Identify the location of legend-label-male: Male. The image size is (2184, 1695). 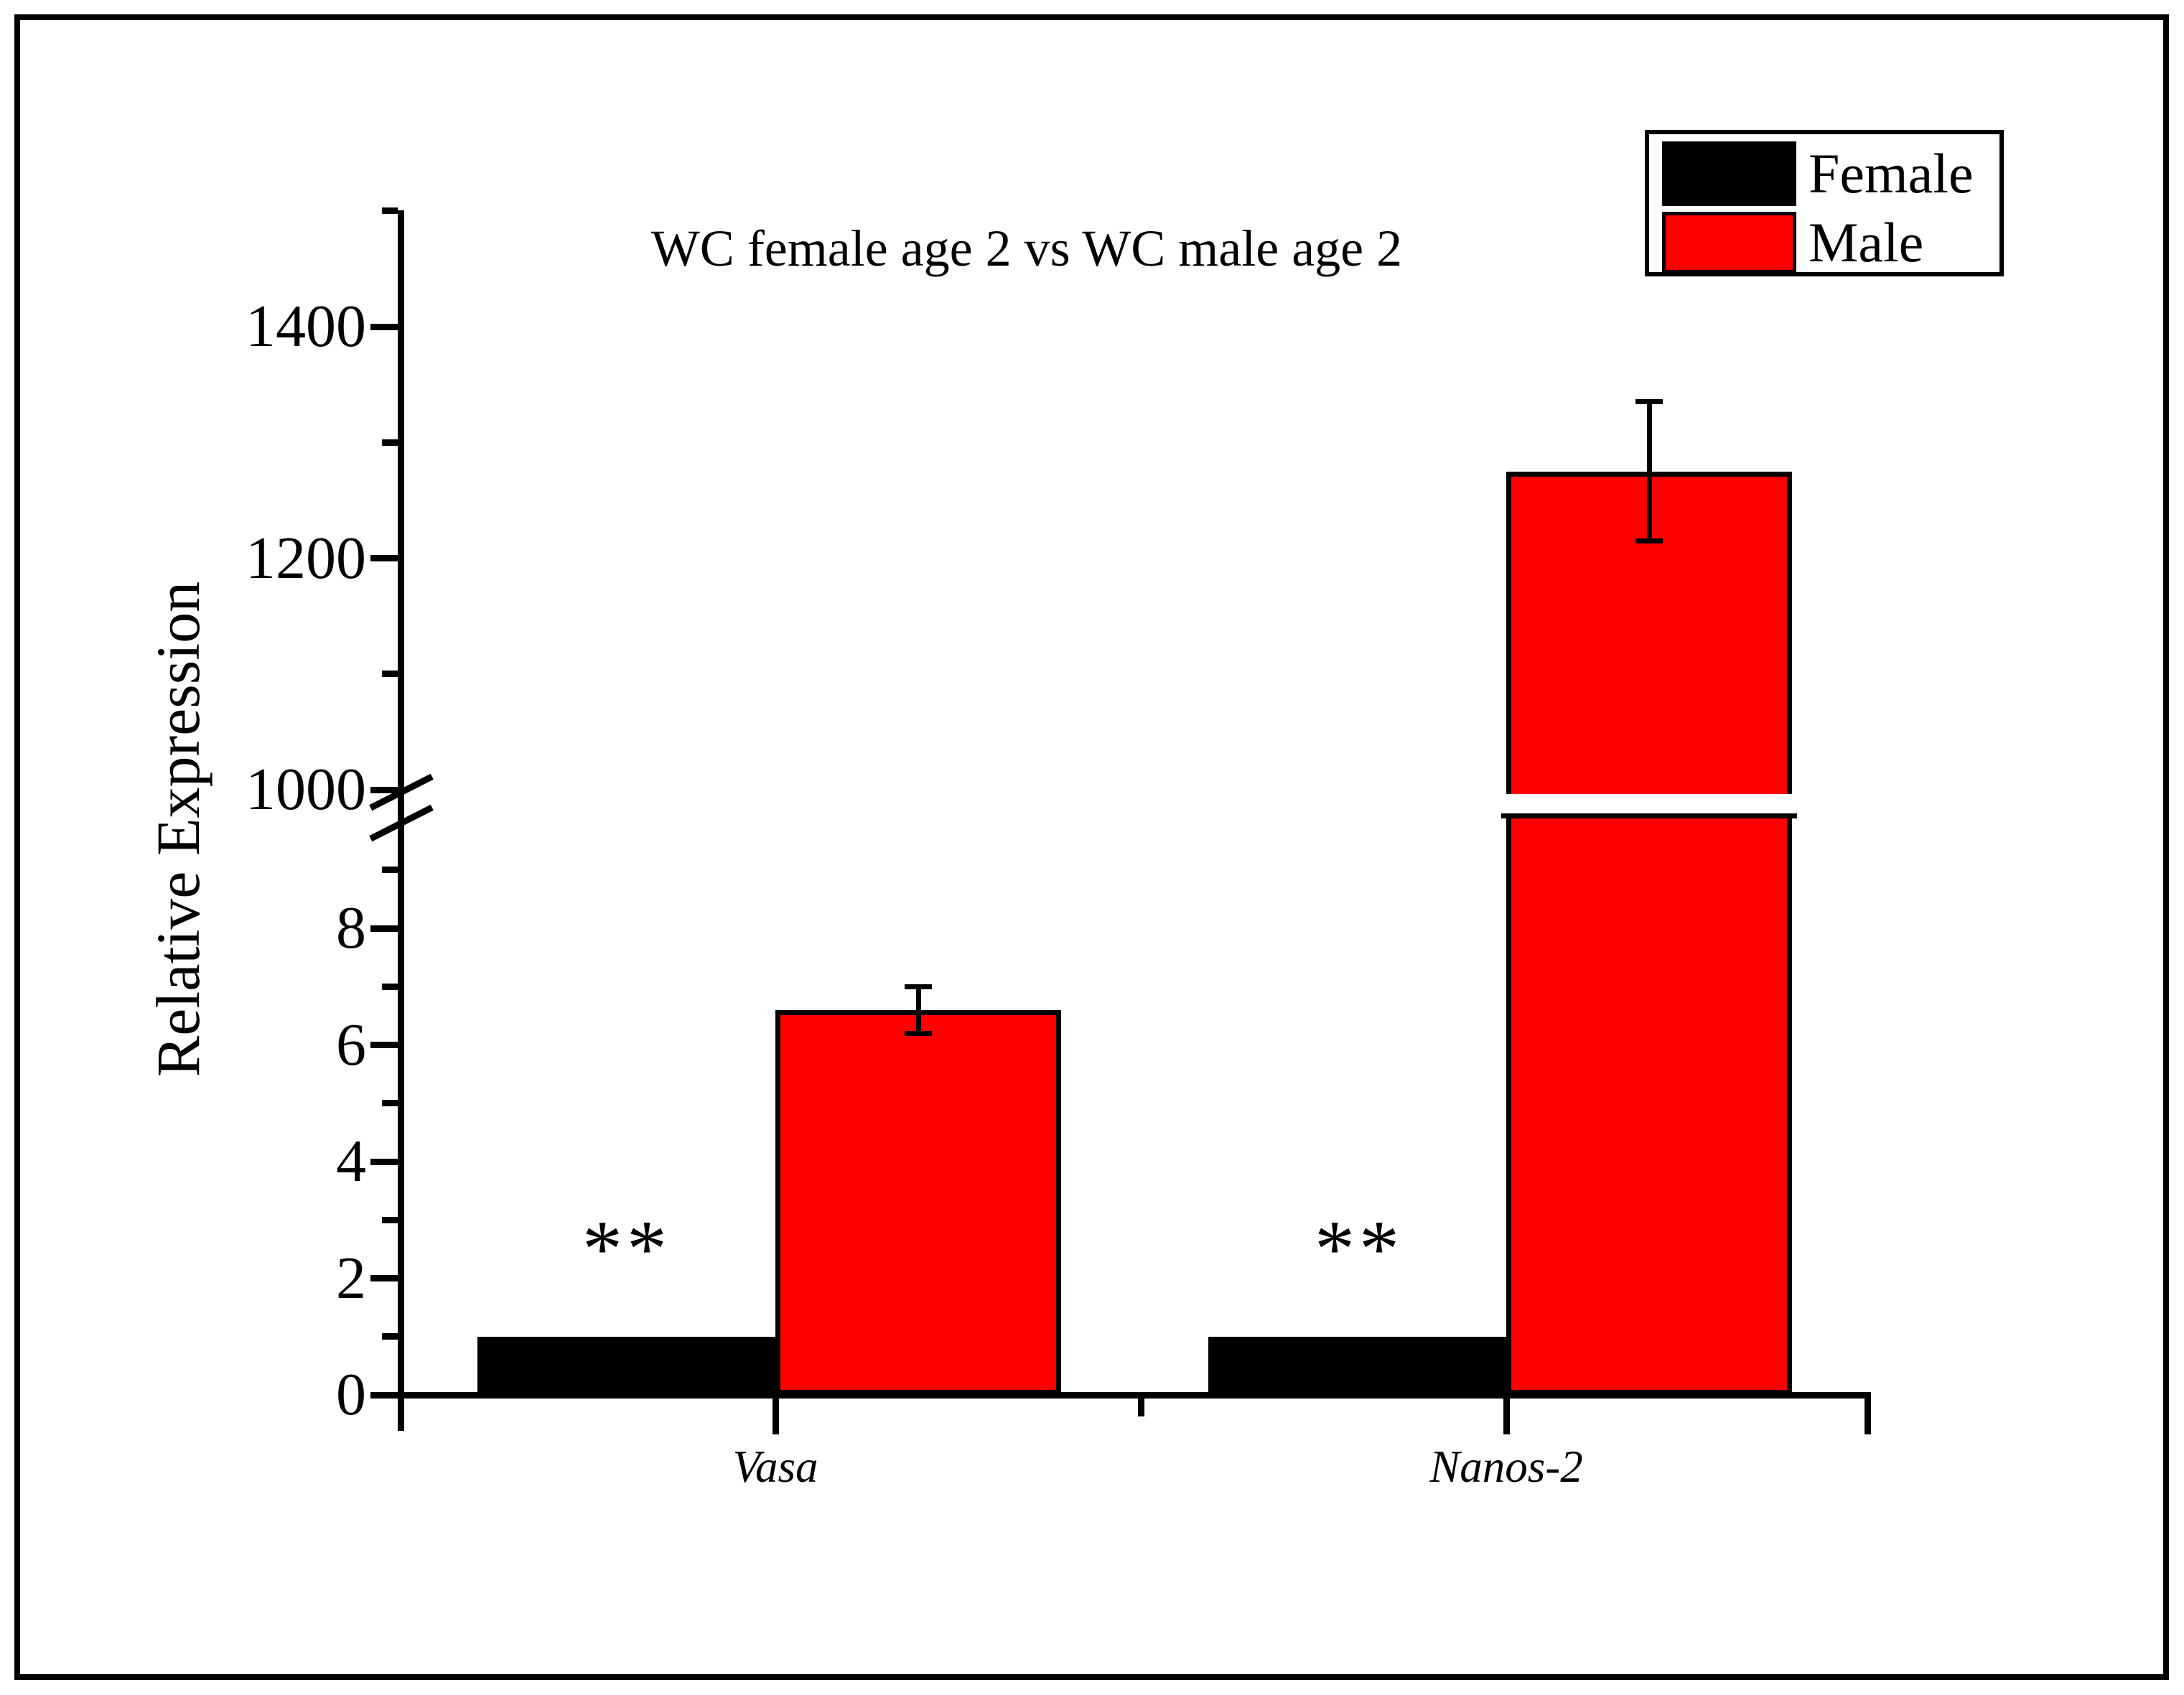
(1866, 242).